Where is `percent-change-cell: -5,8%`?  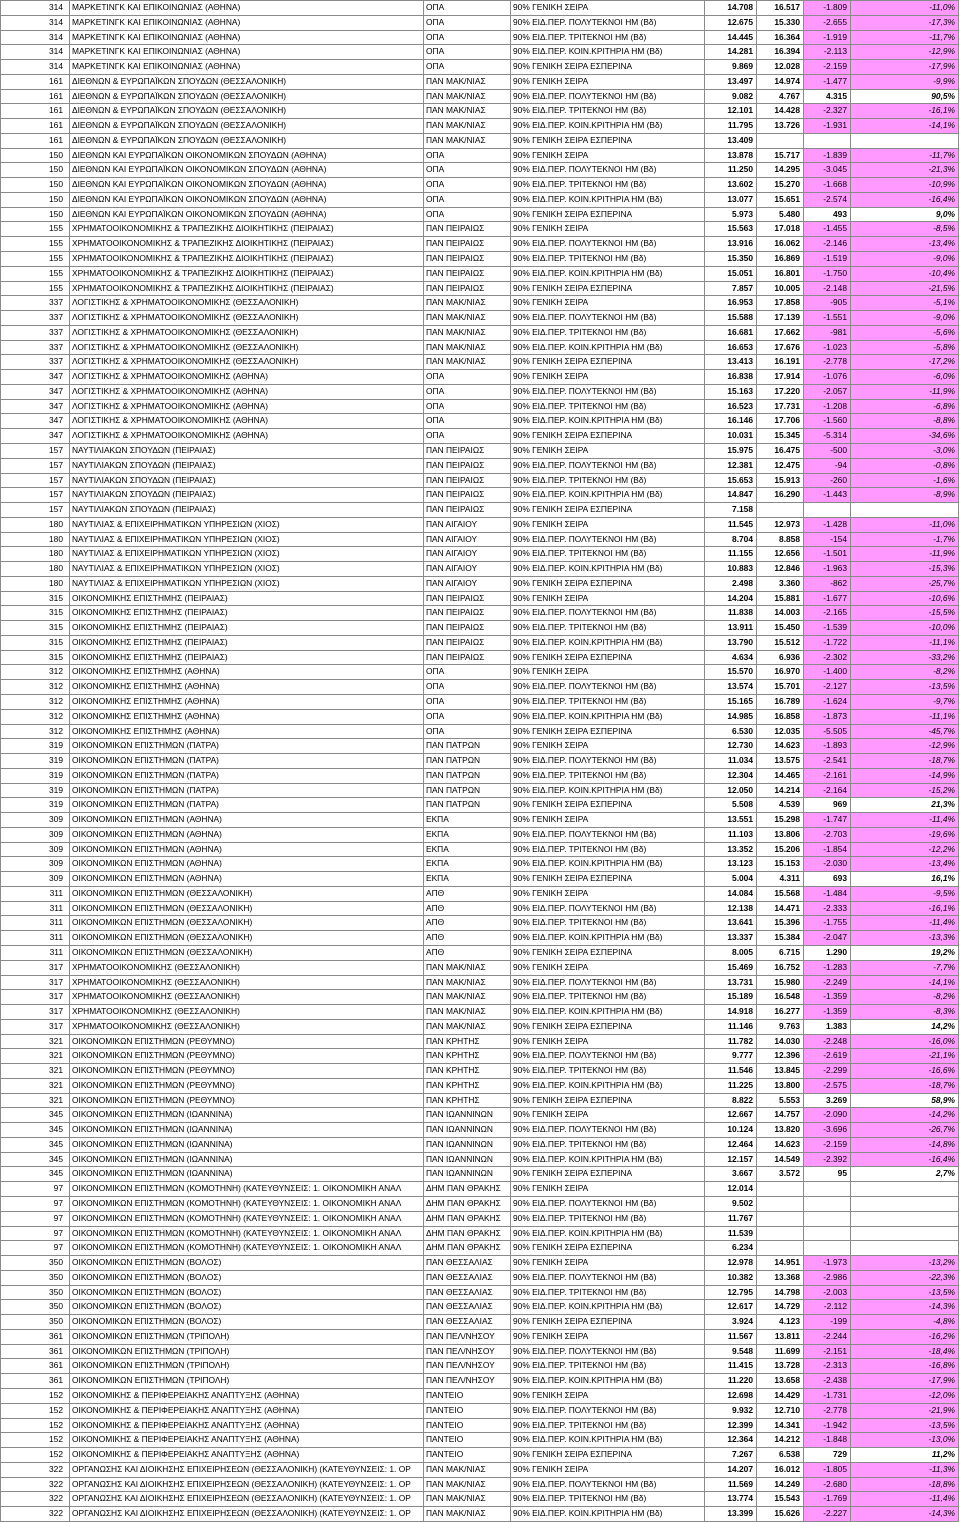 percent-change-cell: -5,8% is located at coordinates (904, 347).